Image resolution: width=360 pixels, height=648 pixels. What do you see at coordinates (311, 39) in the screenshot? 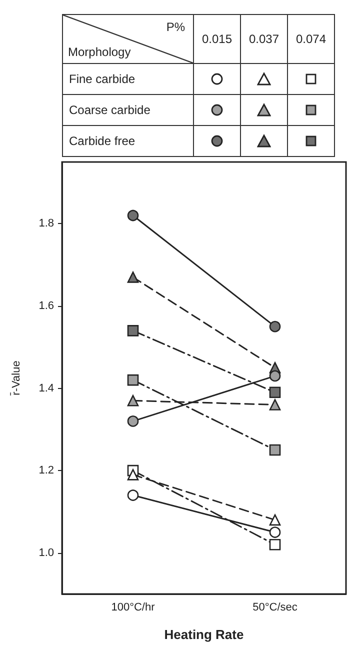
I see `text: 0.074` at bounding box center [311, 39].